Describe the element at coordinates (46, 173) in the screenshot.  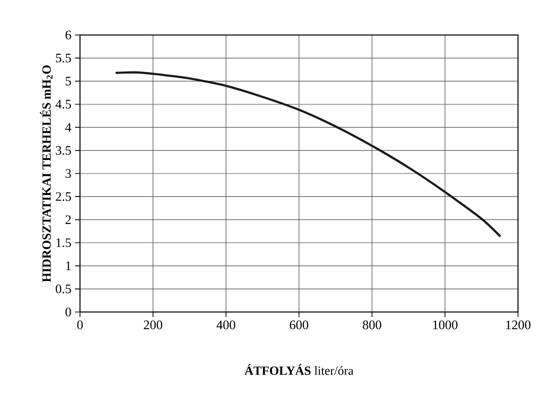
I see `y-axis-title: HIDROSZTATIKAI TERHELÉS mH$_{2}$O` at that location.